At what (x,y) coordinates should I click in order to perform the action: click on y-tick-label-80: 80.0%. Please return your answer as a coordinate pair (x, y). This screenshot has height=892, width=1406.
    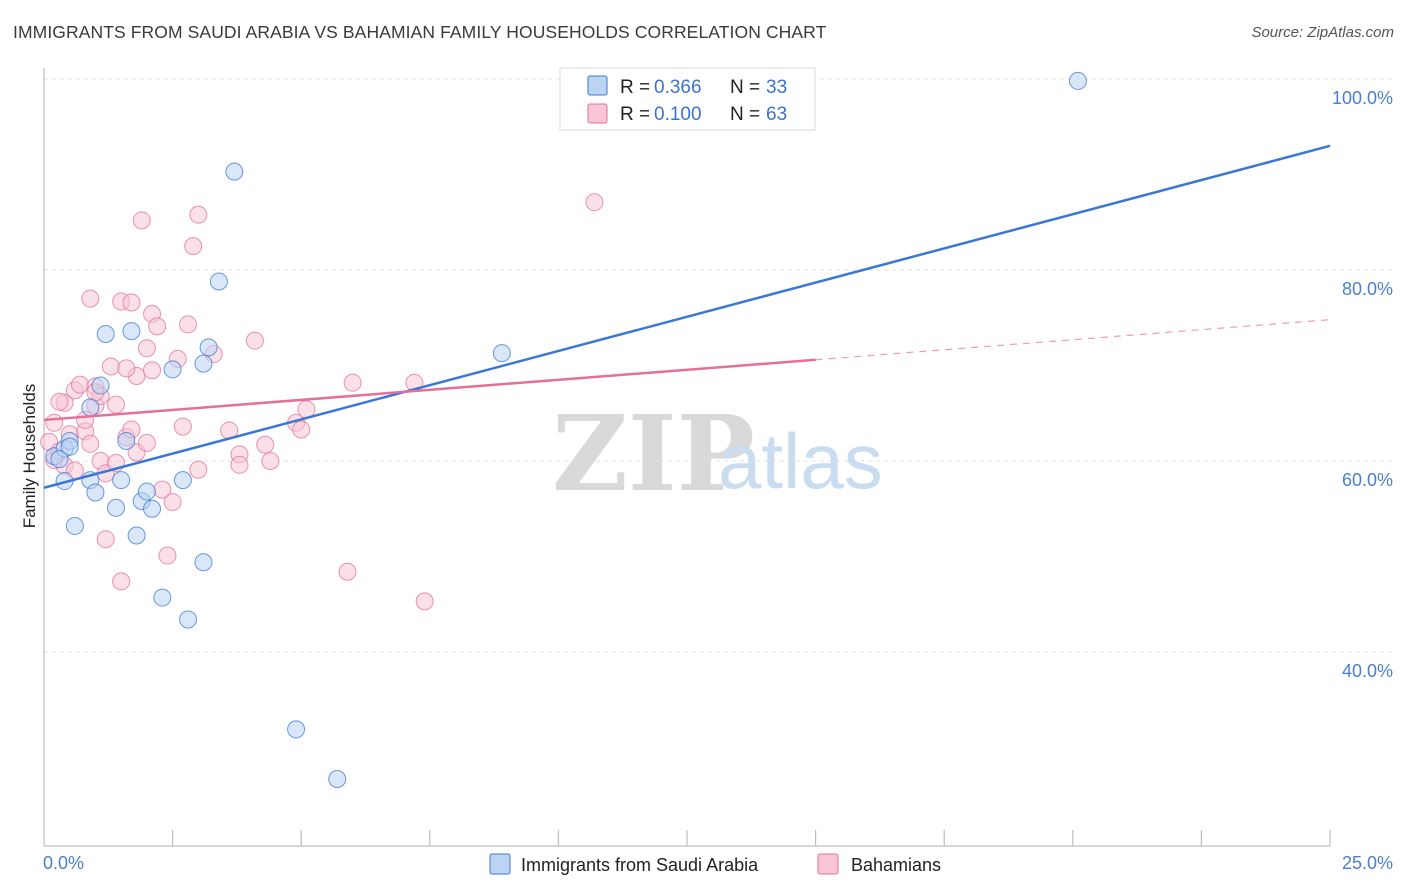
    Looking at the image, I should click on (1367, 289).